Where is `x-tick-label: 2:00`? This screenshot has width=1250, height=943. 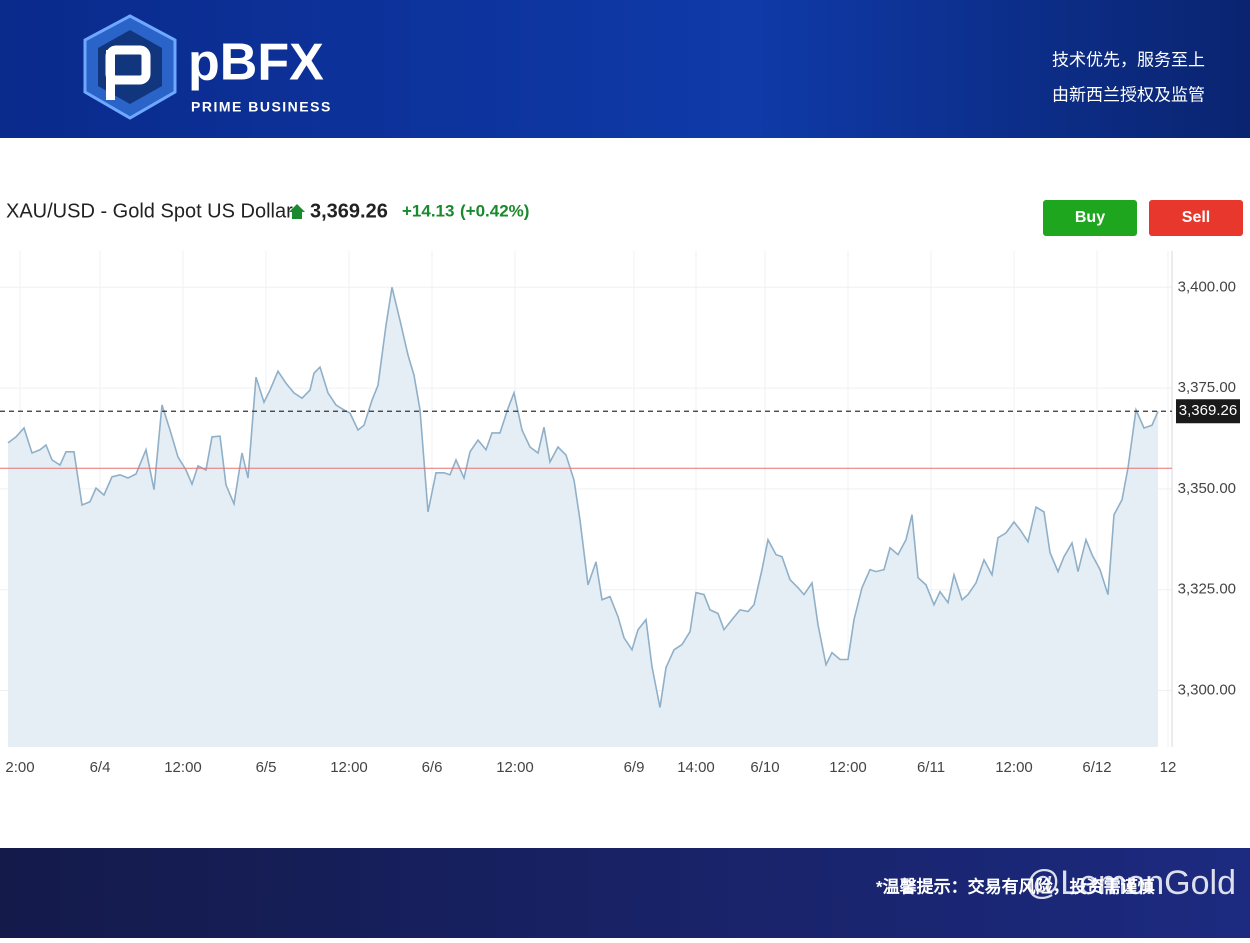 x-tick-label: 2:00 is located at coordinates (19, 767).